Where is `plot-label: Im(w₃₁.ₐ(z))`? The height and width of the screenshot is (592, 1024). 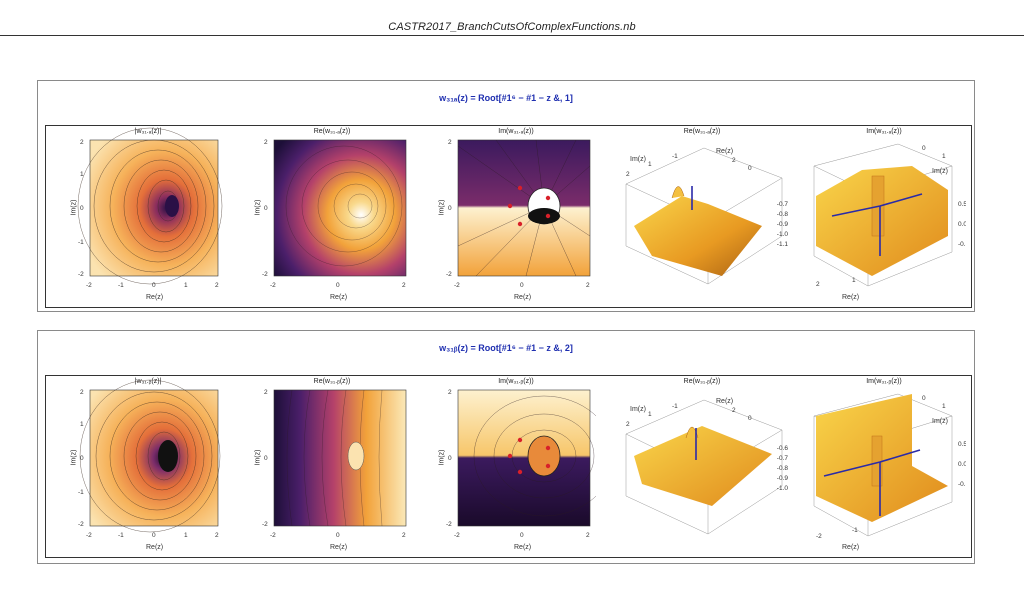
plot-label: Im(w₃₁.ₐ(z)) is located at coordinates (884, 131).